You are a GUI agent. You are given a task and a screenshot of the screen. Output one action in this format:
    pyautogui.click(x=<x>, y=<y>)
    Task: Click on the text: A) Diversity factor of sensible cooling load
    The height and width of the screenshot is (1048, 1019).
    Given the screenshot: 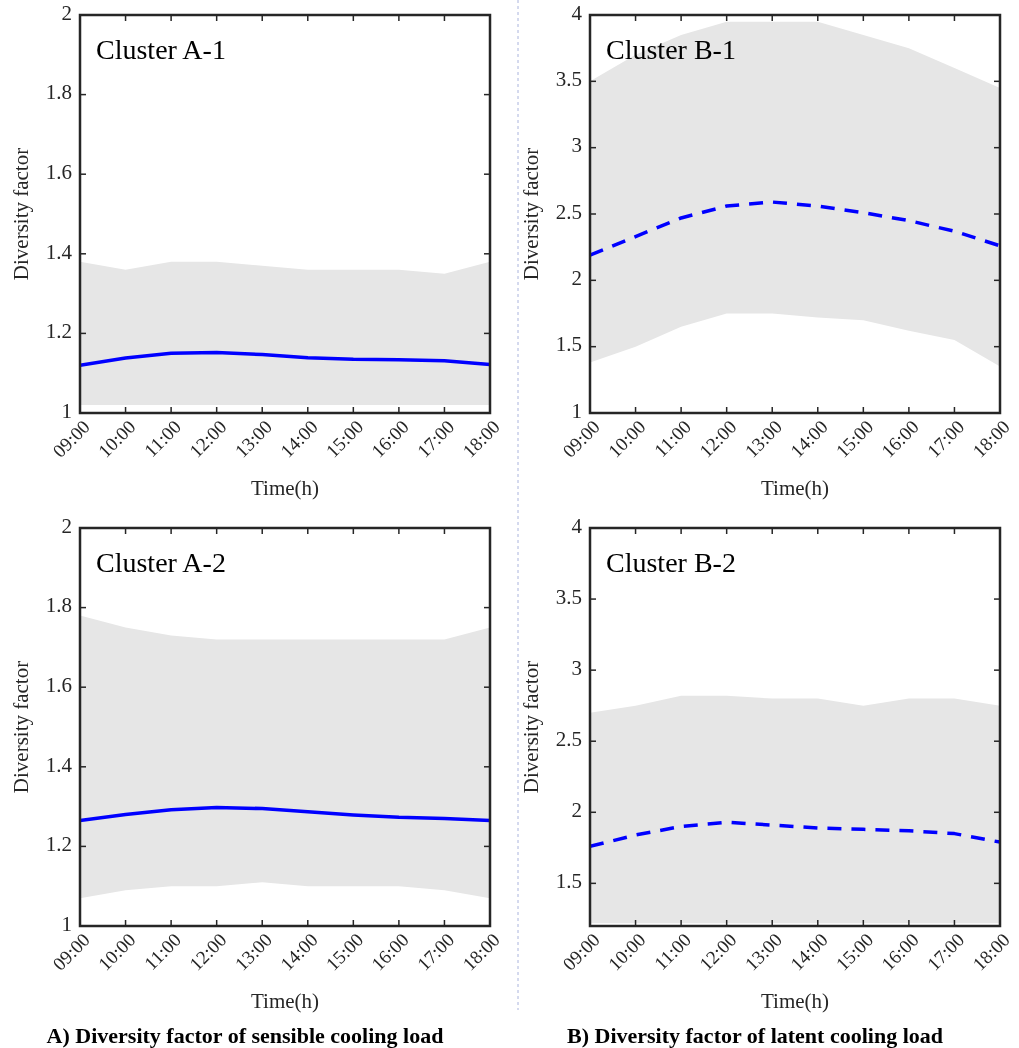 What is the action you would take?
    pyautogui.click(x=245, y=1035)
    